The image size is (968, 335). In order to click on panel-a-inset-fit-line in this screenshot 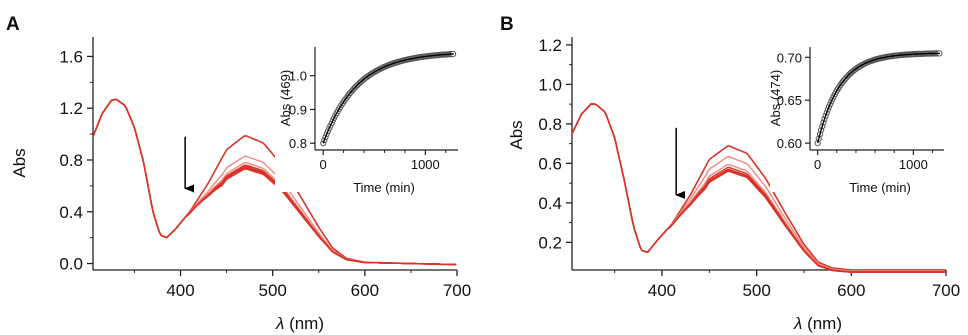, I will do `click(388, 98)`.